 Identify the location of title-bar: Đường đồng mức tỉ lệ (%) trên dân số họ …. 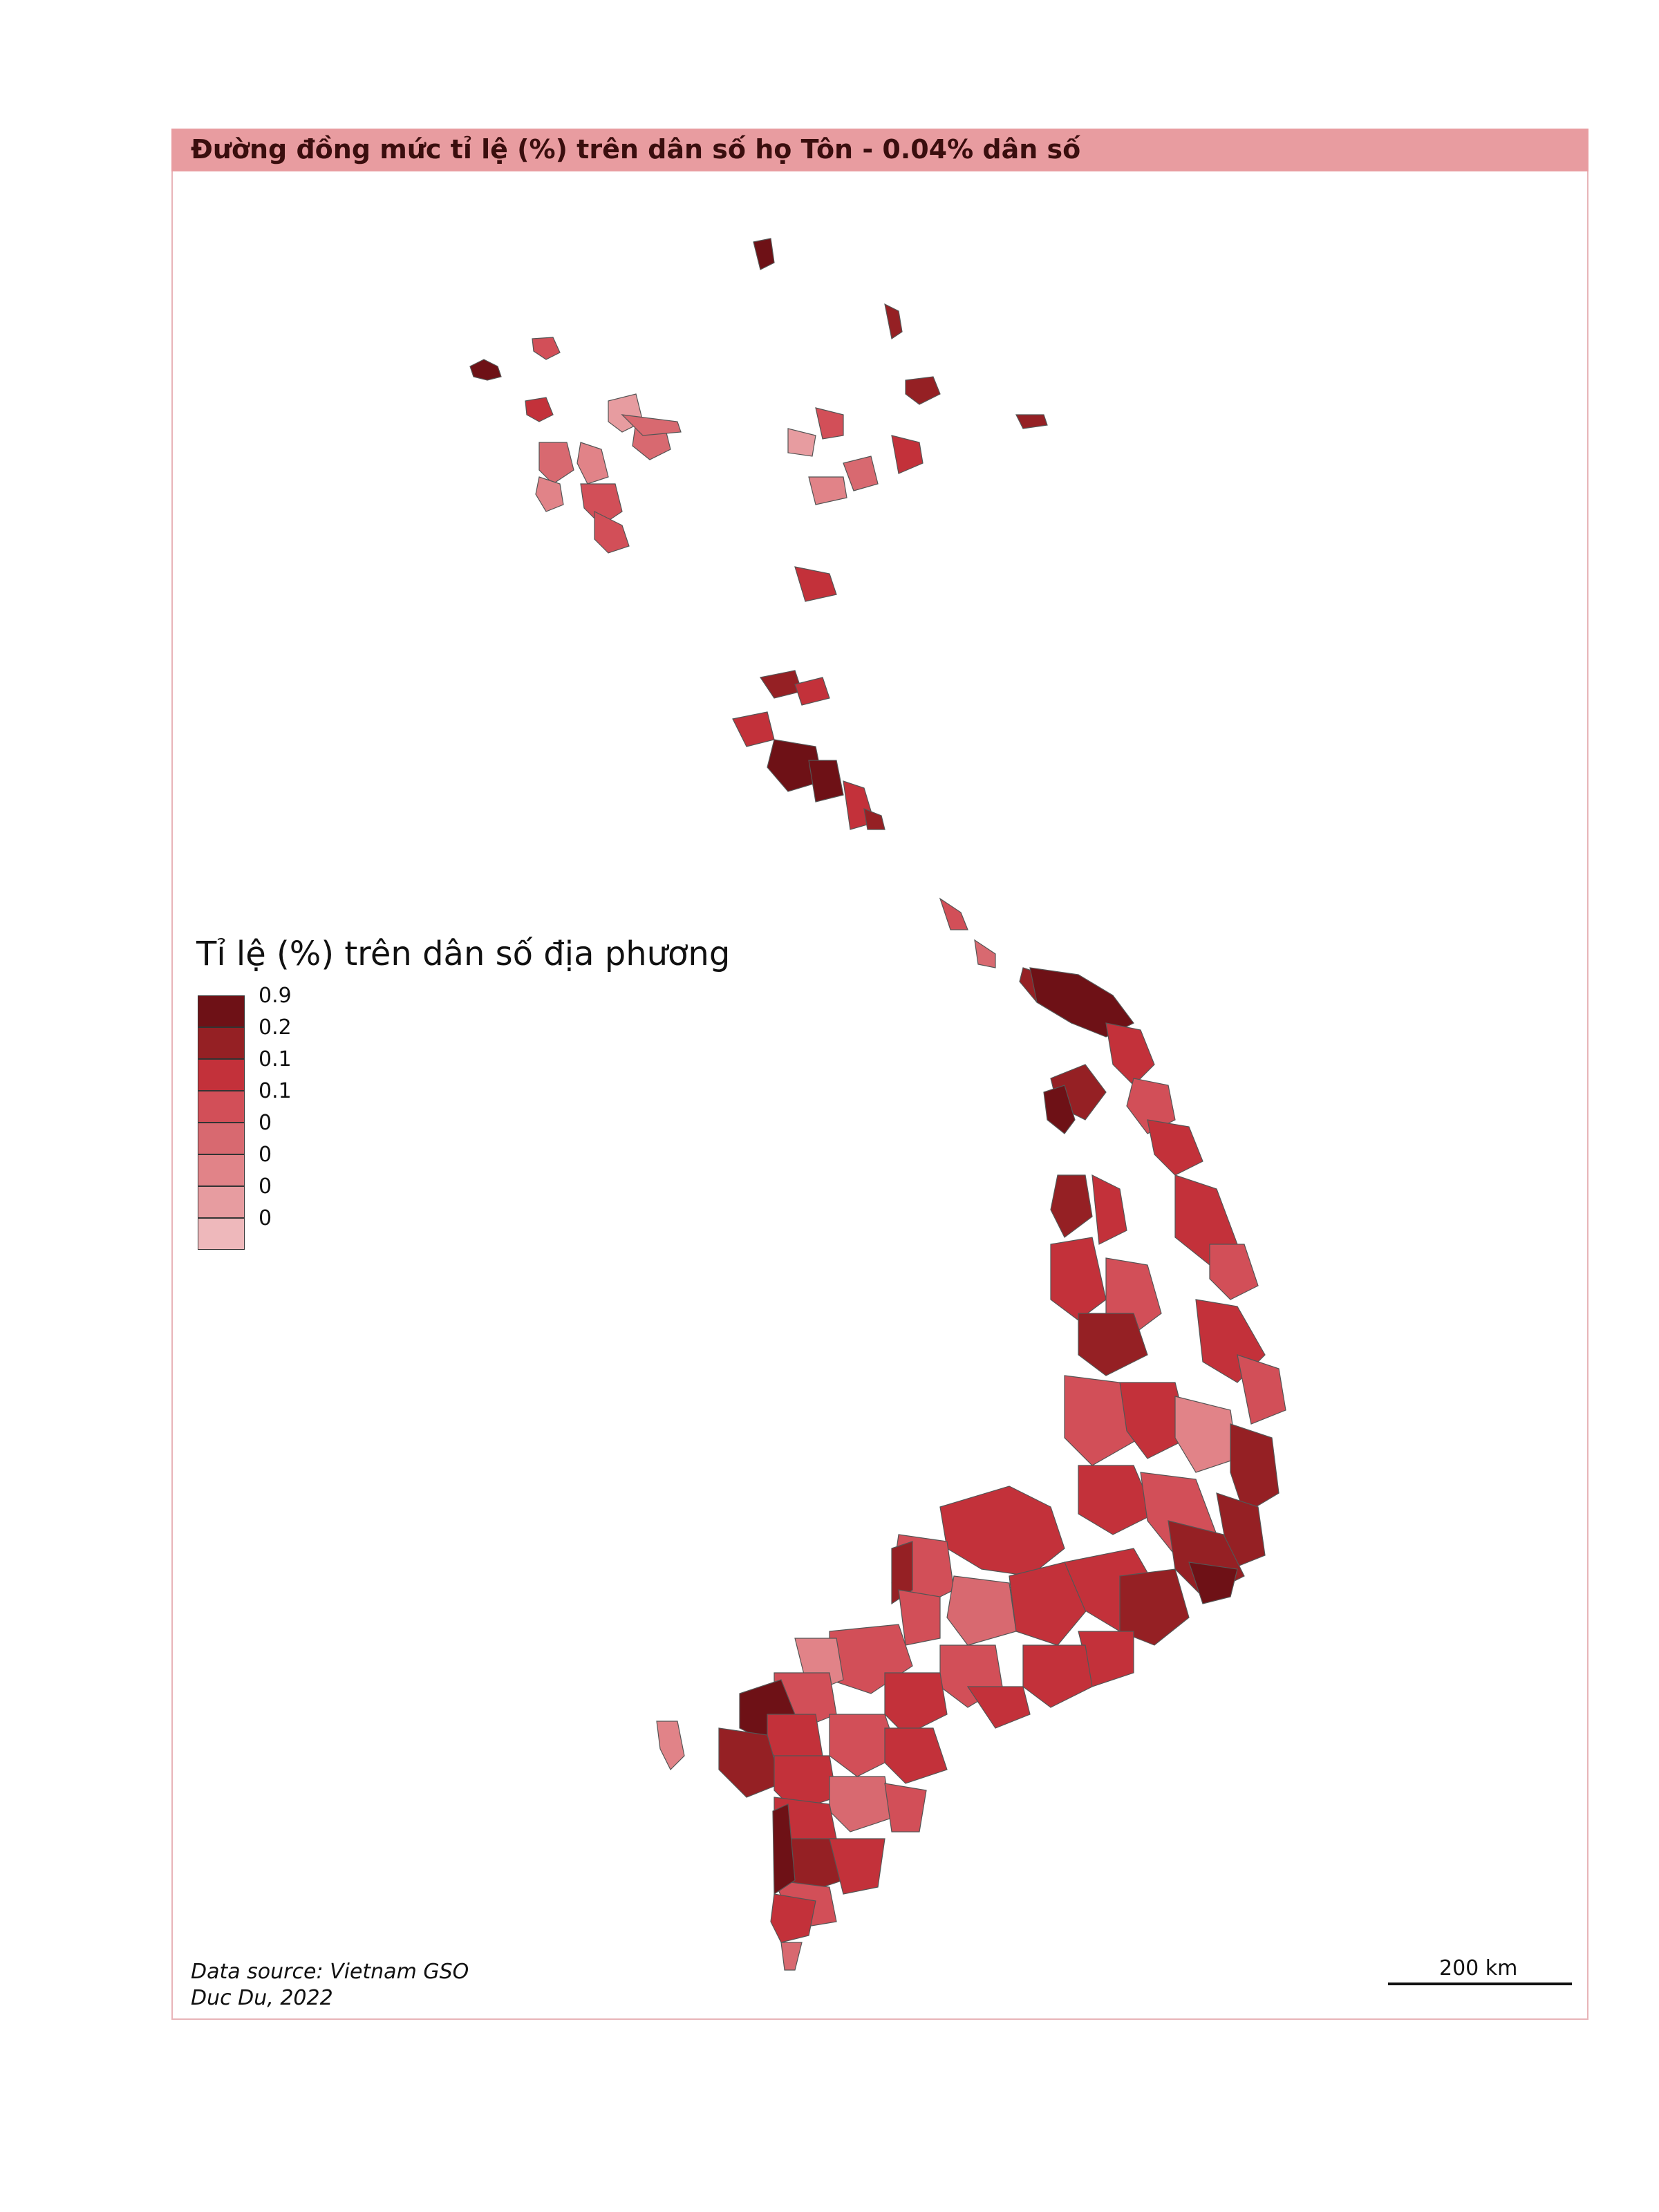
(880, 150).